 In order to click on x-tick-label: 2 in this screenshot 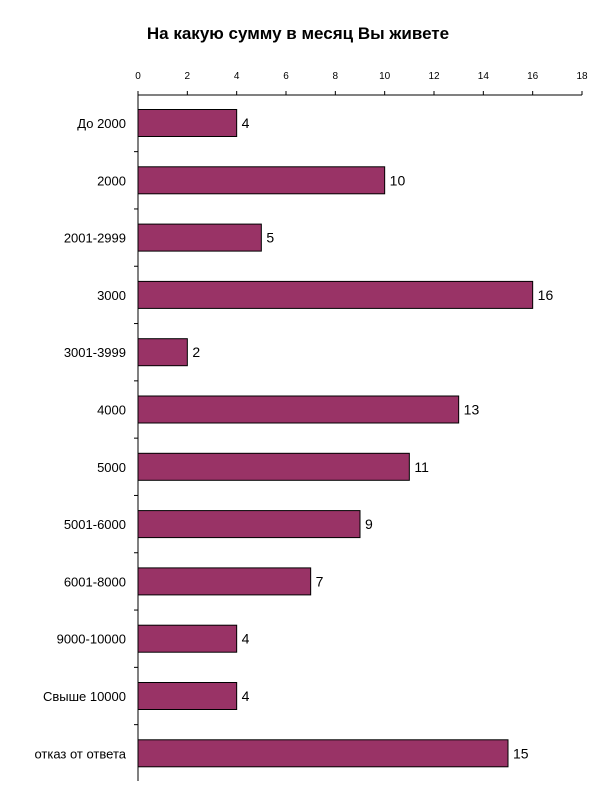, I will do `click(188, 76)`.